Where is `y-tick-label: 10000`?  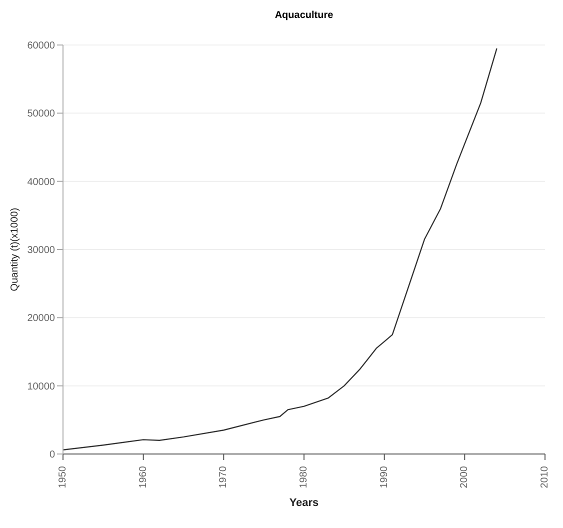
y-tick-label: 10000 is located at coordinates (41, 386).